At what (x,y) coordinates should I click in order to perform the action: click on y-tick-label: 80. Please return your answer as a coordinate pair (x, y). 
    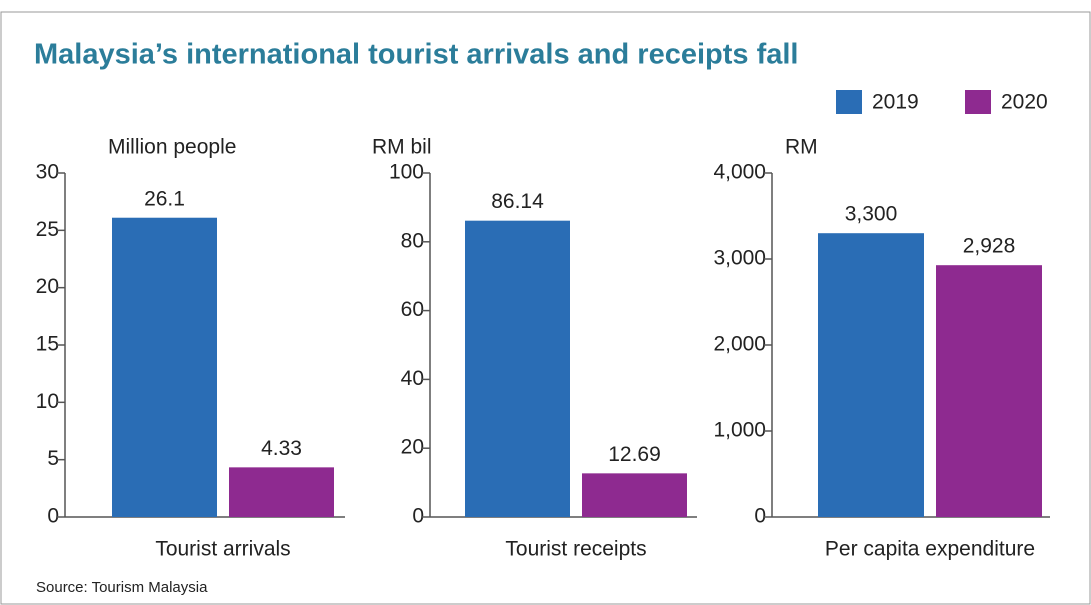
    Looking at the image, I should click on (412, 240).